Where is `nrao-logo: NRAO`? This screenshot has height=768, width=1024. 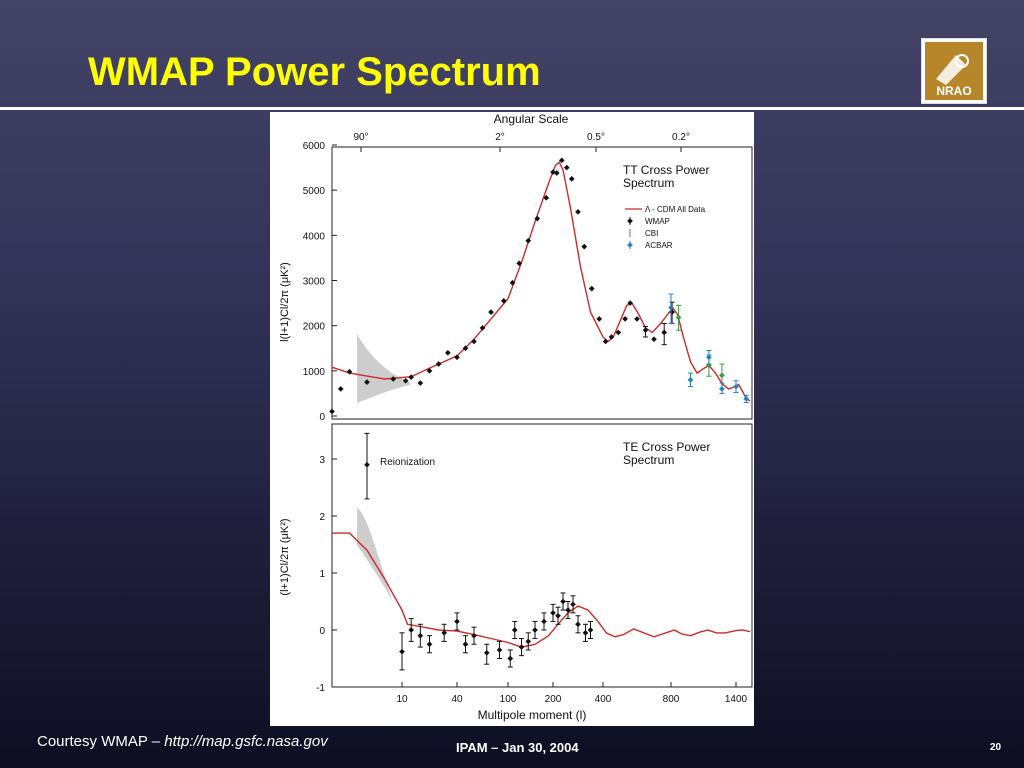
nrao-logo: NRAO is located at coordinates (954, 71).